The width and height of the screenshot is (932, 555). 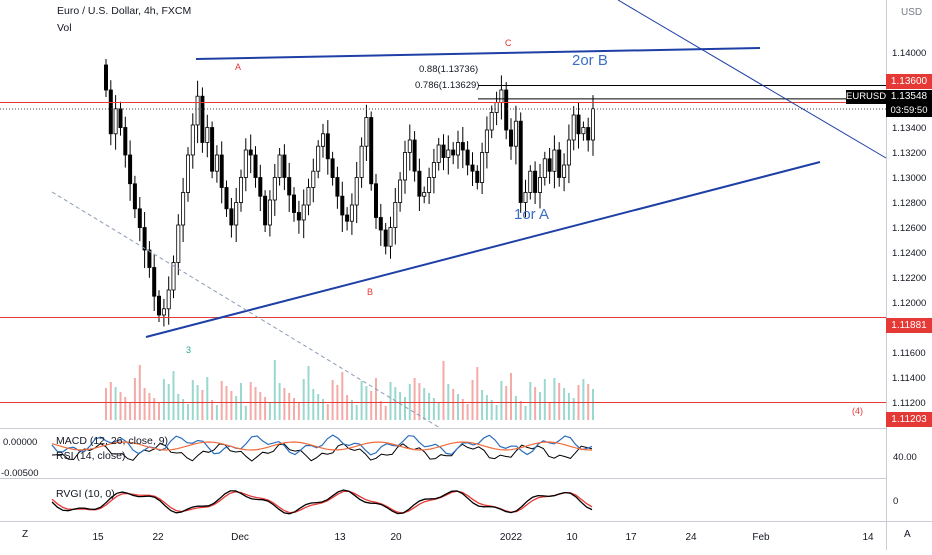 What do you see at coordinates (909, 378) in the screenshot?
I see `price-tick: 1.11400` at bounding box center [909, 378].